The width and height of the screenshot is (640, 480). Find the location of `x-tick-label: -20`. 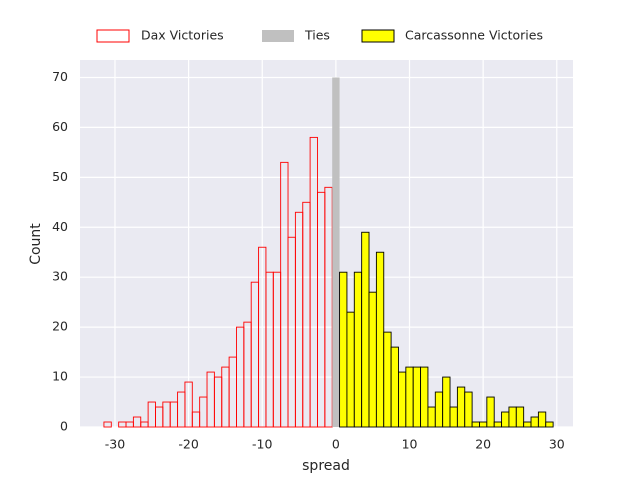

x-tick-label: -20 is located at coordinates (188, 444).